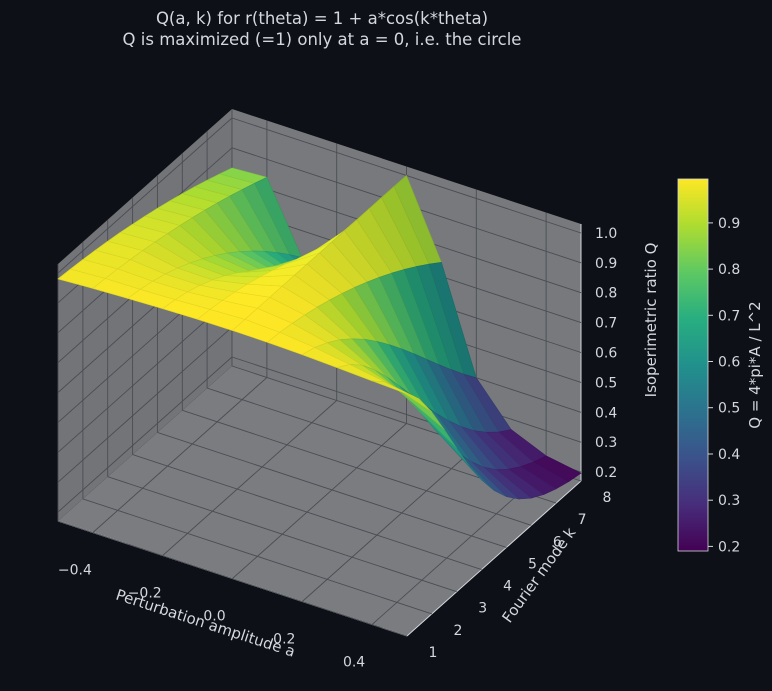 The height and width of the screenshot is (691, 772). Describe the element at coordinates (532, 564) in the screenshot. I see `y-tick-label: 5` at that location.